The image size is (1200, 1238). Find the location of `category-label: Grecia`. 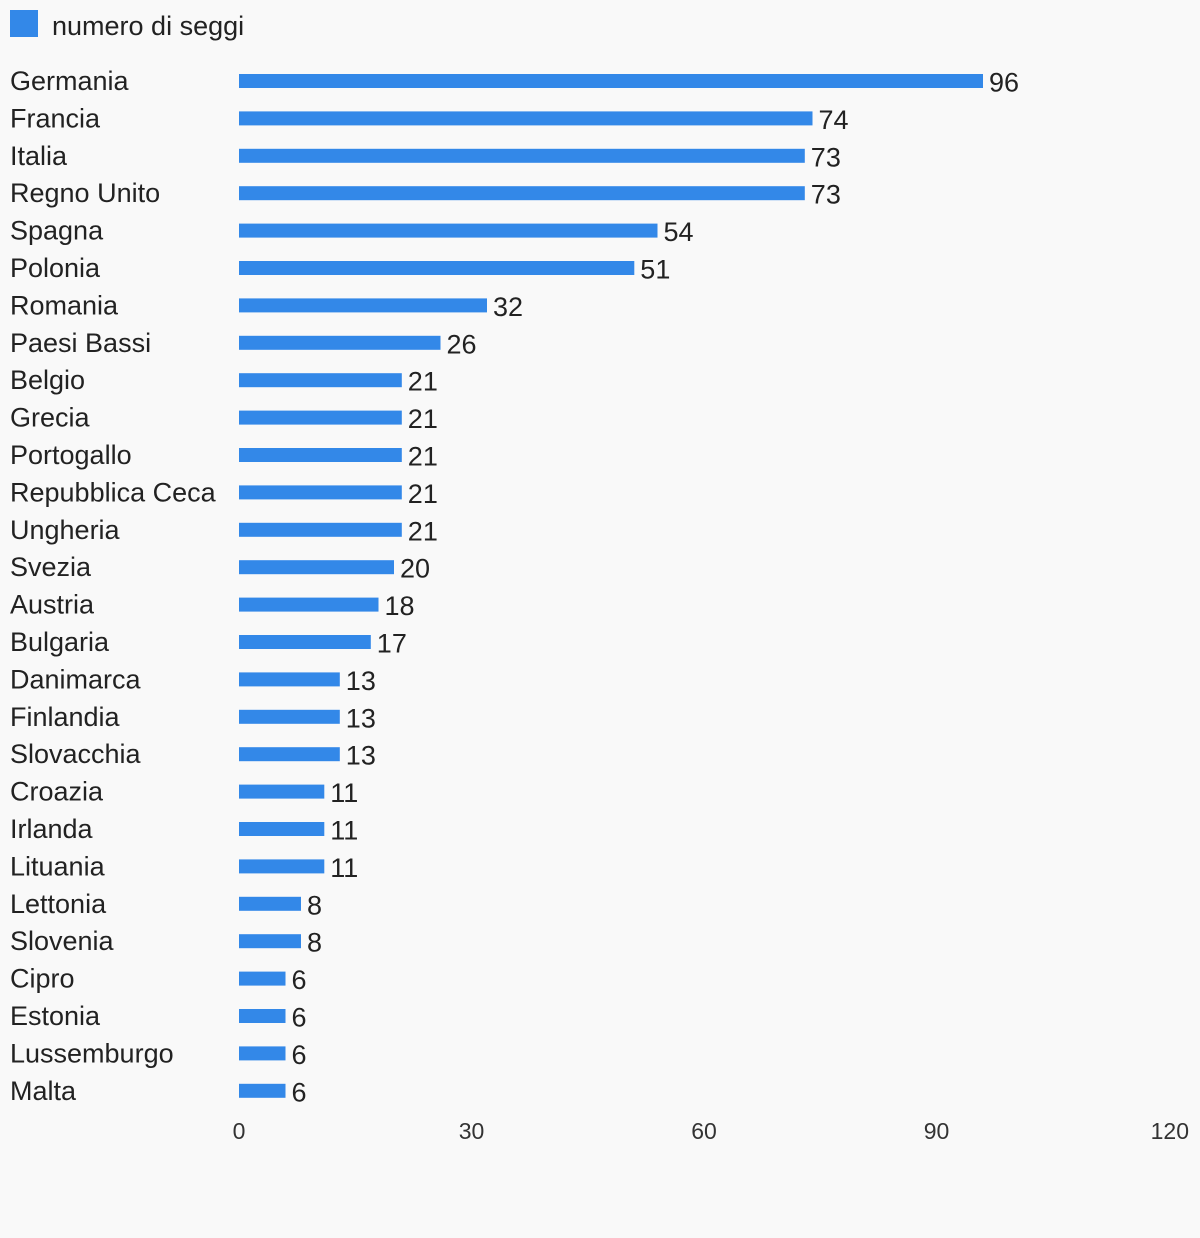

category-label: Grecia is located at coordinates (50, 418).